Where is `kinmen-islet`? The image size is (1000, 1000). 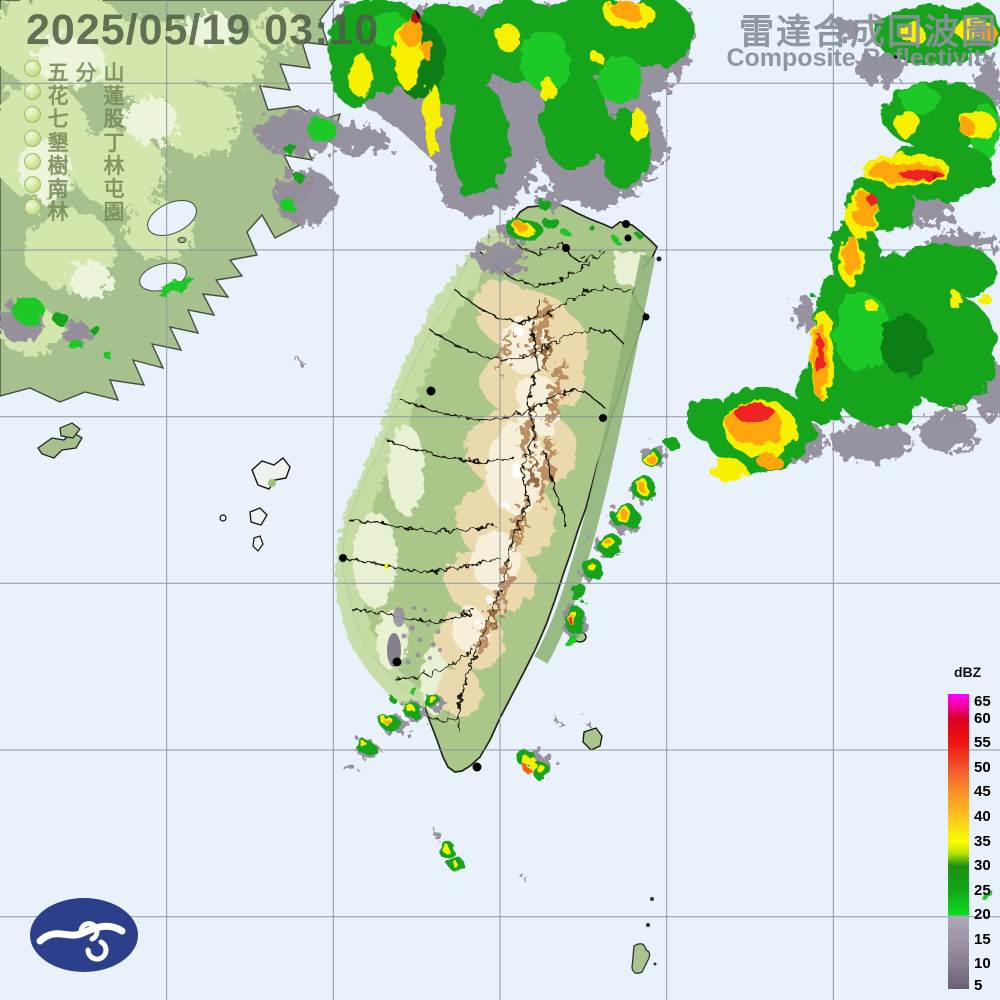 kinmen-islet is located at coordinates (70, 430).